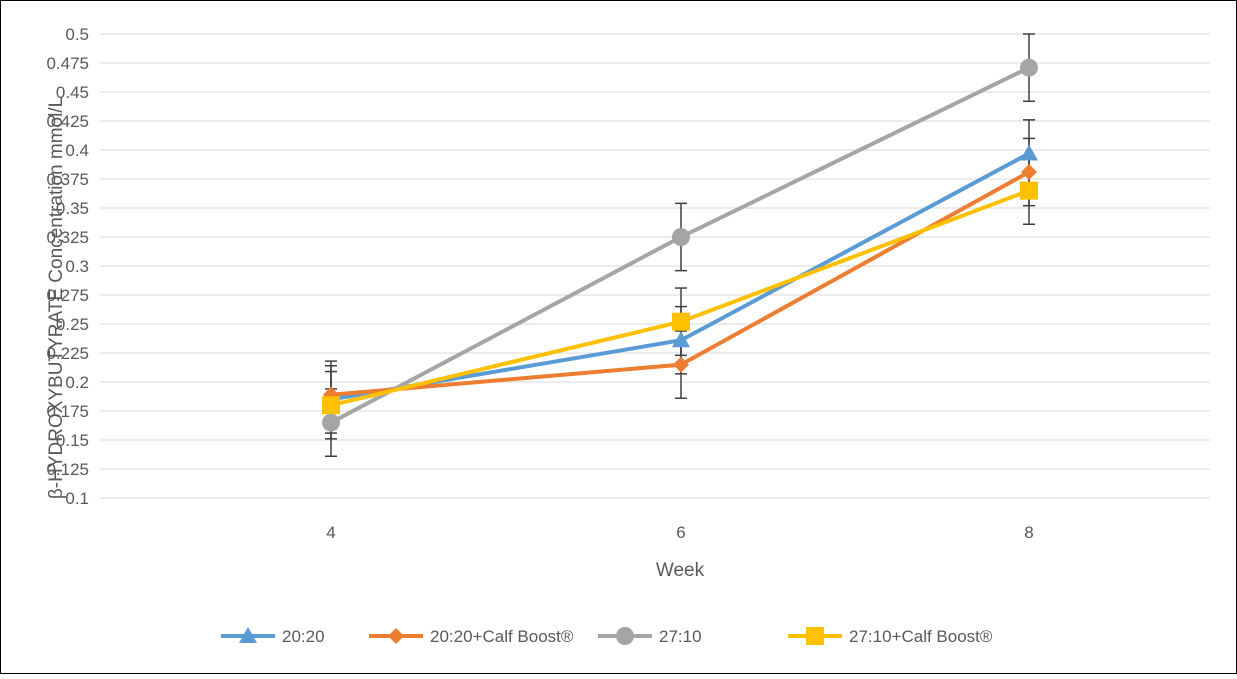 This screenshot has height=679, width=1237. What do you see at coordinates (303, 636) in the screenshot?
I see `legend-label: 20:20` at bounding box center [303, 636].